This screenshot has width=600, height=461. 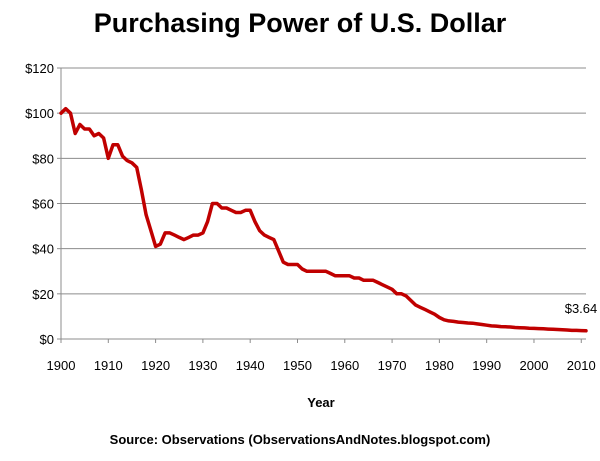 What do you see at coordinates (43, 249) in the screenshot?
I see `y-tick-label: $40` at bounding box center [43, 249].